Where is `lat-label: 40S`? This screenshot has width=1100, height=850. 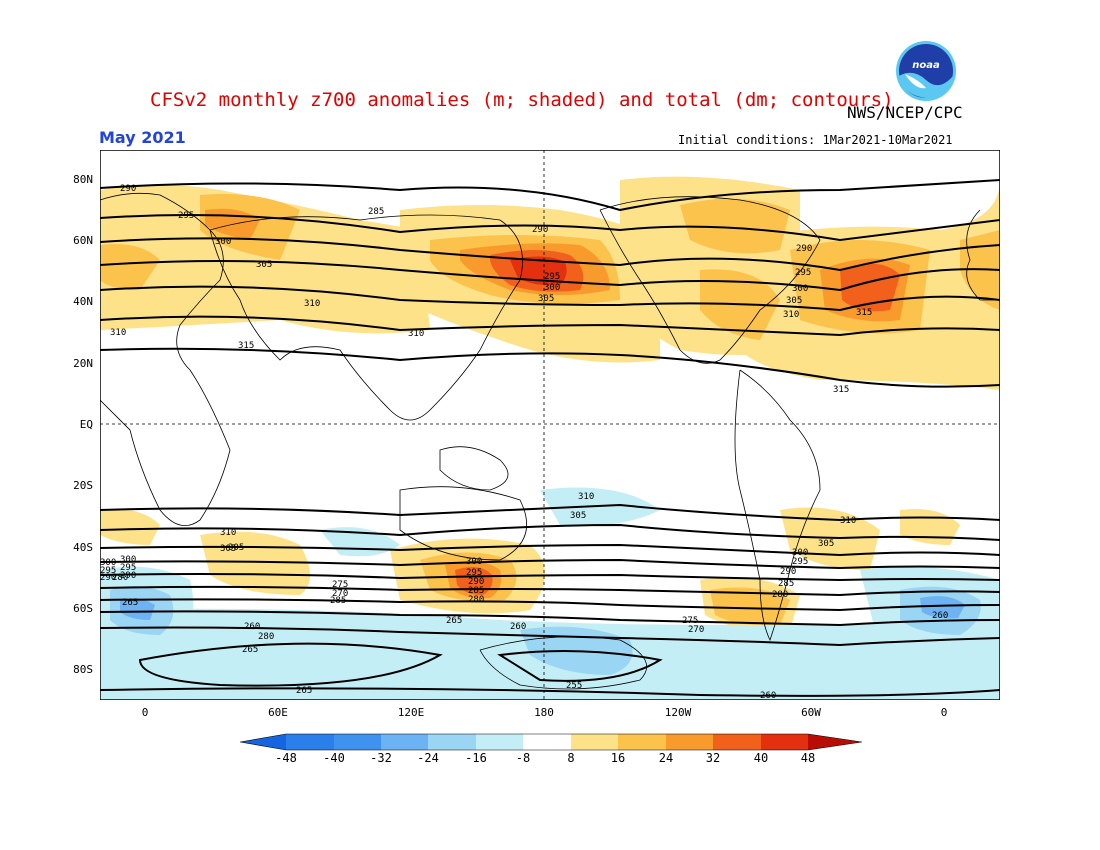
lat-label: 40S is located at coordinates (83, 547).